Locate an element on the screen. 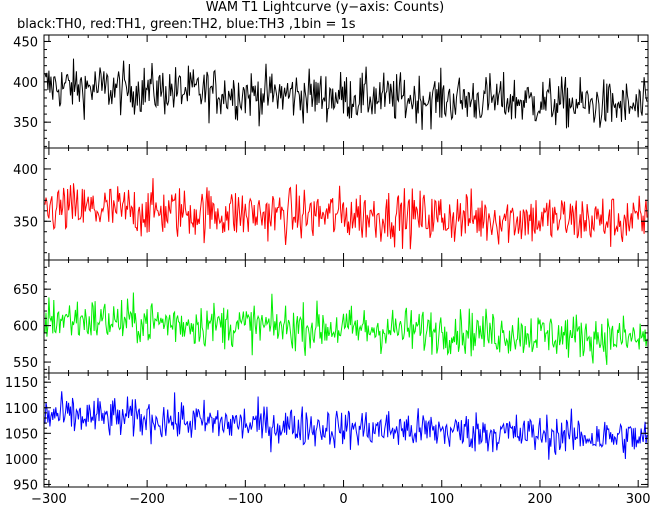 The image size is (650, 505). y-tick-label: 1050 is located at coordinates (21, 434).